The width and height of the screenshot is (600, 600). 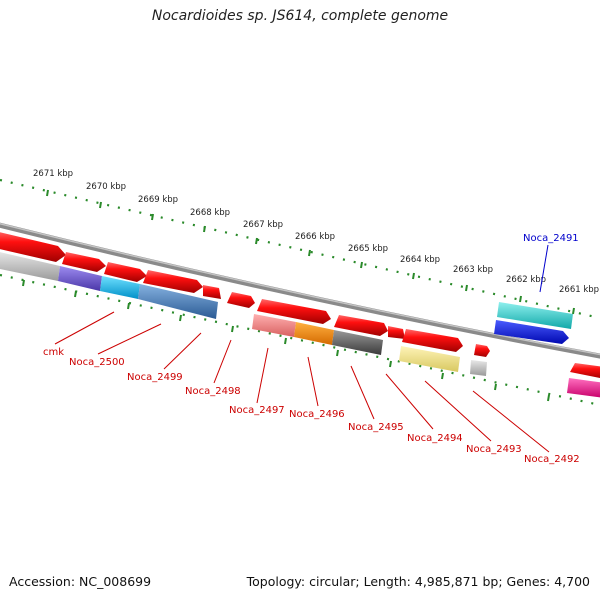 I want to click on gene-label: Noca_2499, so click(x=155, y=377).